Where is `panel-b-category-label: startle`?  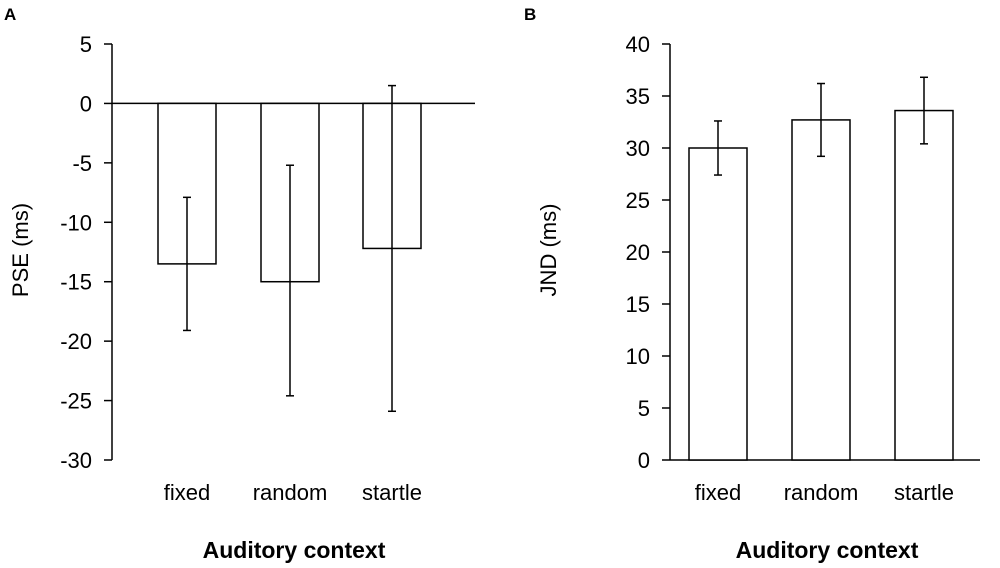 panel-b-category-label: startle is located at coordinates (924, 492).